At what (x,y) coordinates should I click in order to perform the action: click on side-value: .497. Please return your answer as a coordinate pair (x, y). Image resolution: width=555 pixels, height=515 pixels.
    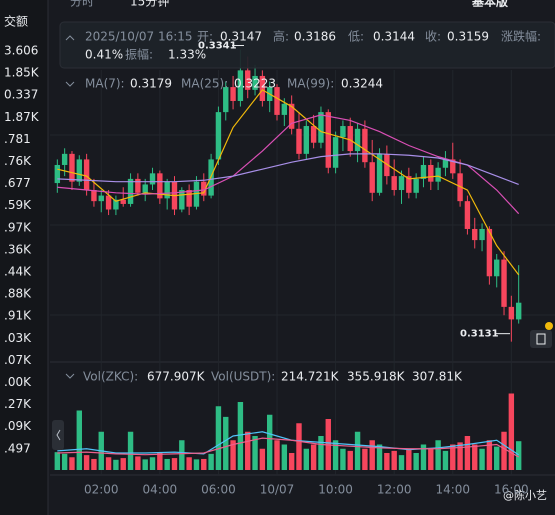
    Looking at the image, I should click on (17, 448).